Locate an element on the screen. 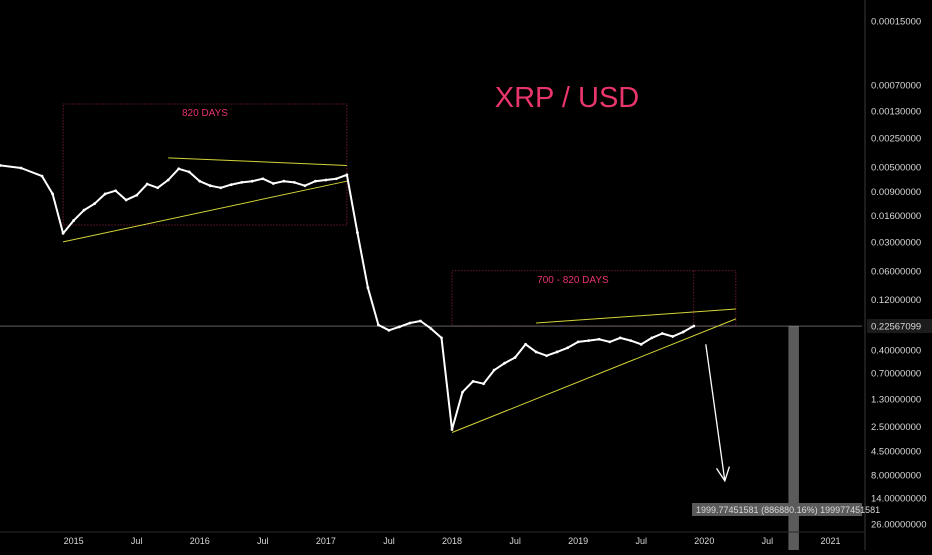 Image resolution: width=932 pixels, height=555 pixels. y-tick-label-12: 1.30000000 is located at coordinates (896, 400).